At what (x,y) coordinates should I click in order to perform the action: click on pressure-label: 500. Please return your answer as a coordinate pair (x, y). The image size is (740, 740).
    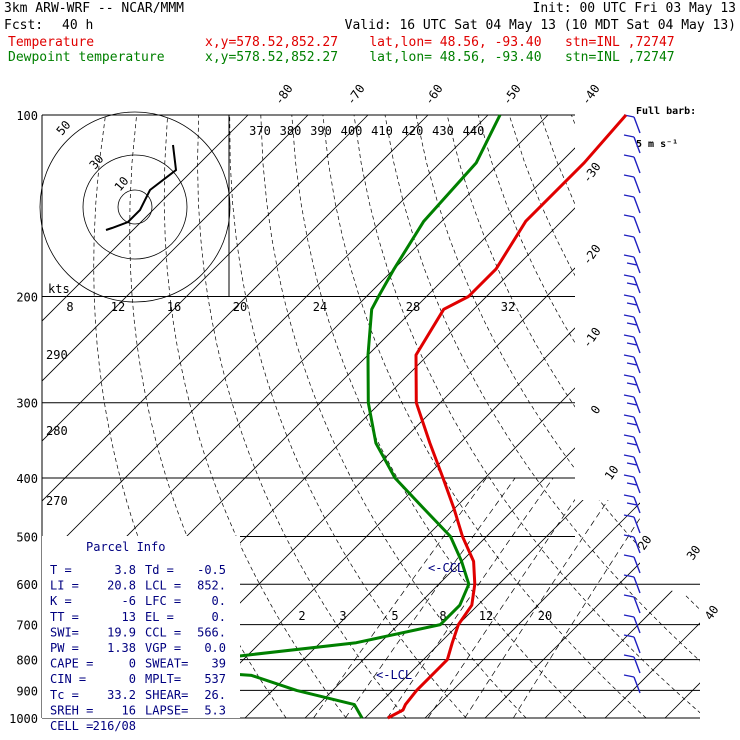
    Looking at the image, I should click on (27, 537).